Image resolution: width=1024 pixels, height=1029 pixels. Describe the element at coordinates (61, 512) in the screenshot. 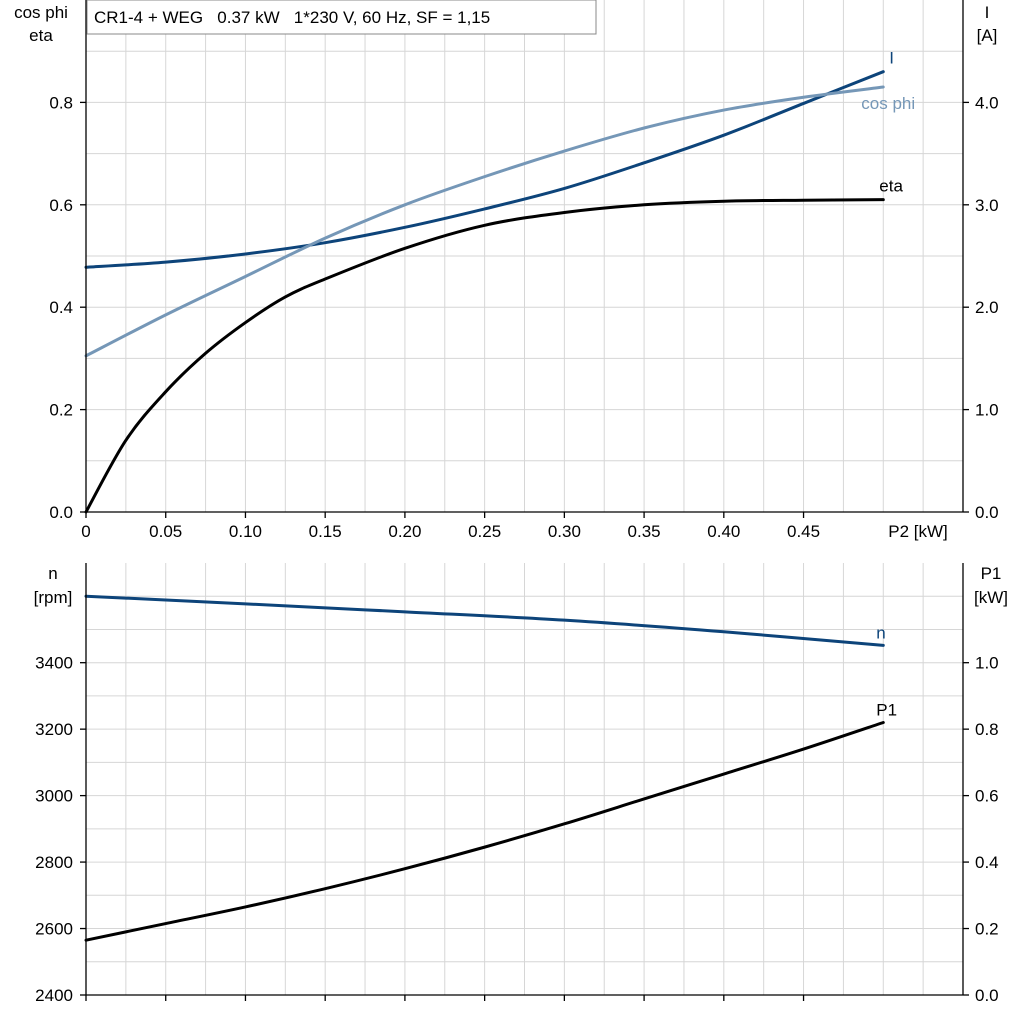

I see `left-axis-tick-label: 0.0` at that location.